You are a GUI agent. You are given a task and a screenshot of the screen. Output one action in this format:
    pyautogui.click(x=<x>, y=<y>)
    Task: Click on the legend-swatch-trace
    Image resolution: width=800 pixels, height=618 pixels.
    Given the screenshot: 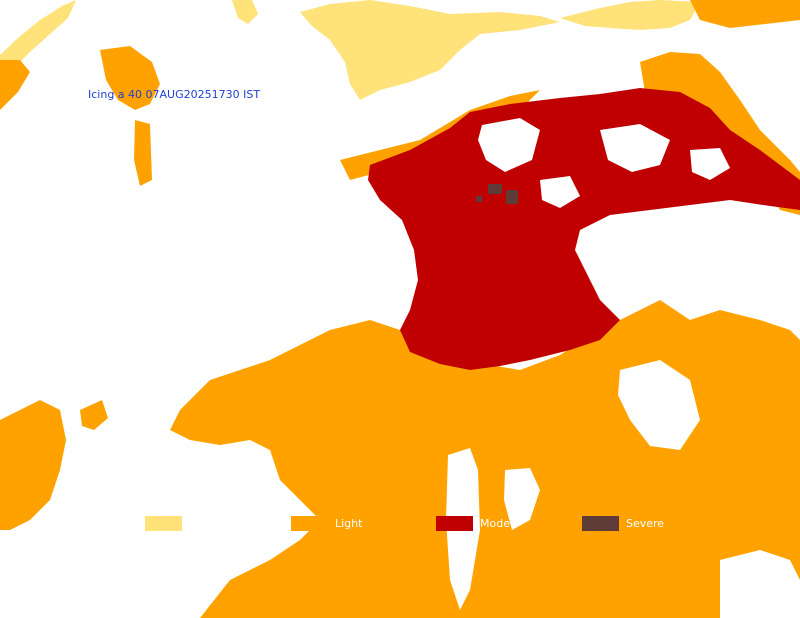 What is the action you would take?
    pyautogui.click(x=163, y=523)
    